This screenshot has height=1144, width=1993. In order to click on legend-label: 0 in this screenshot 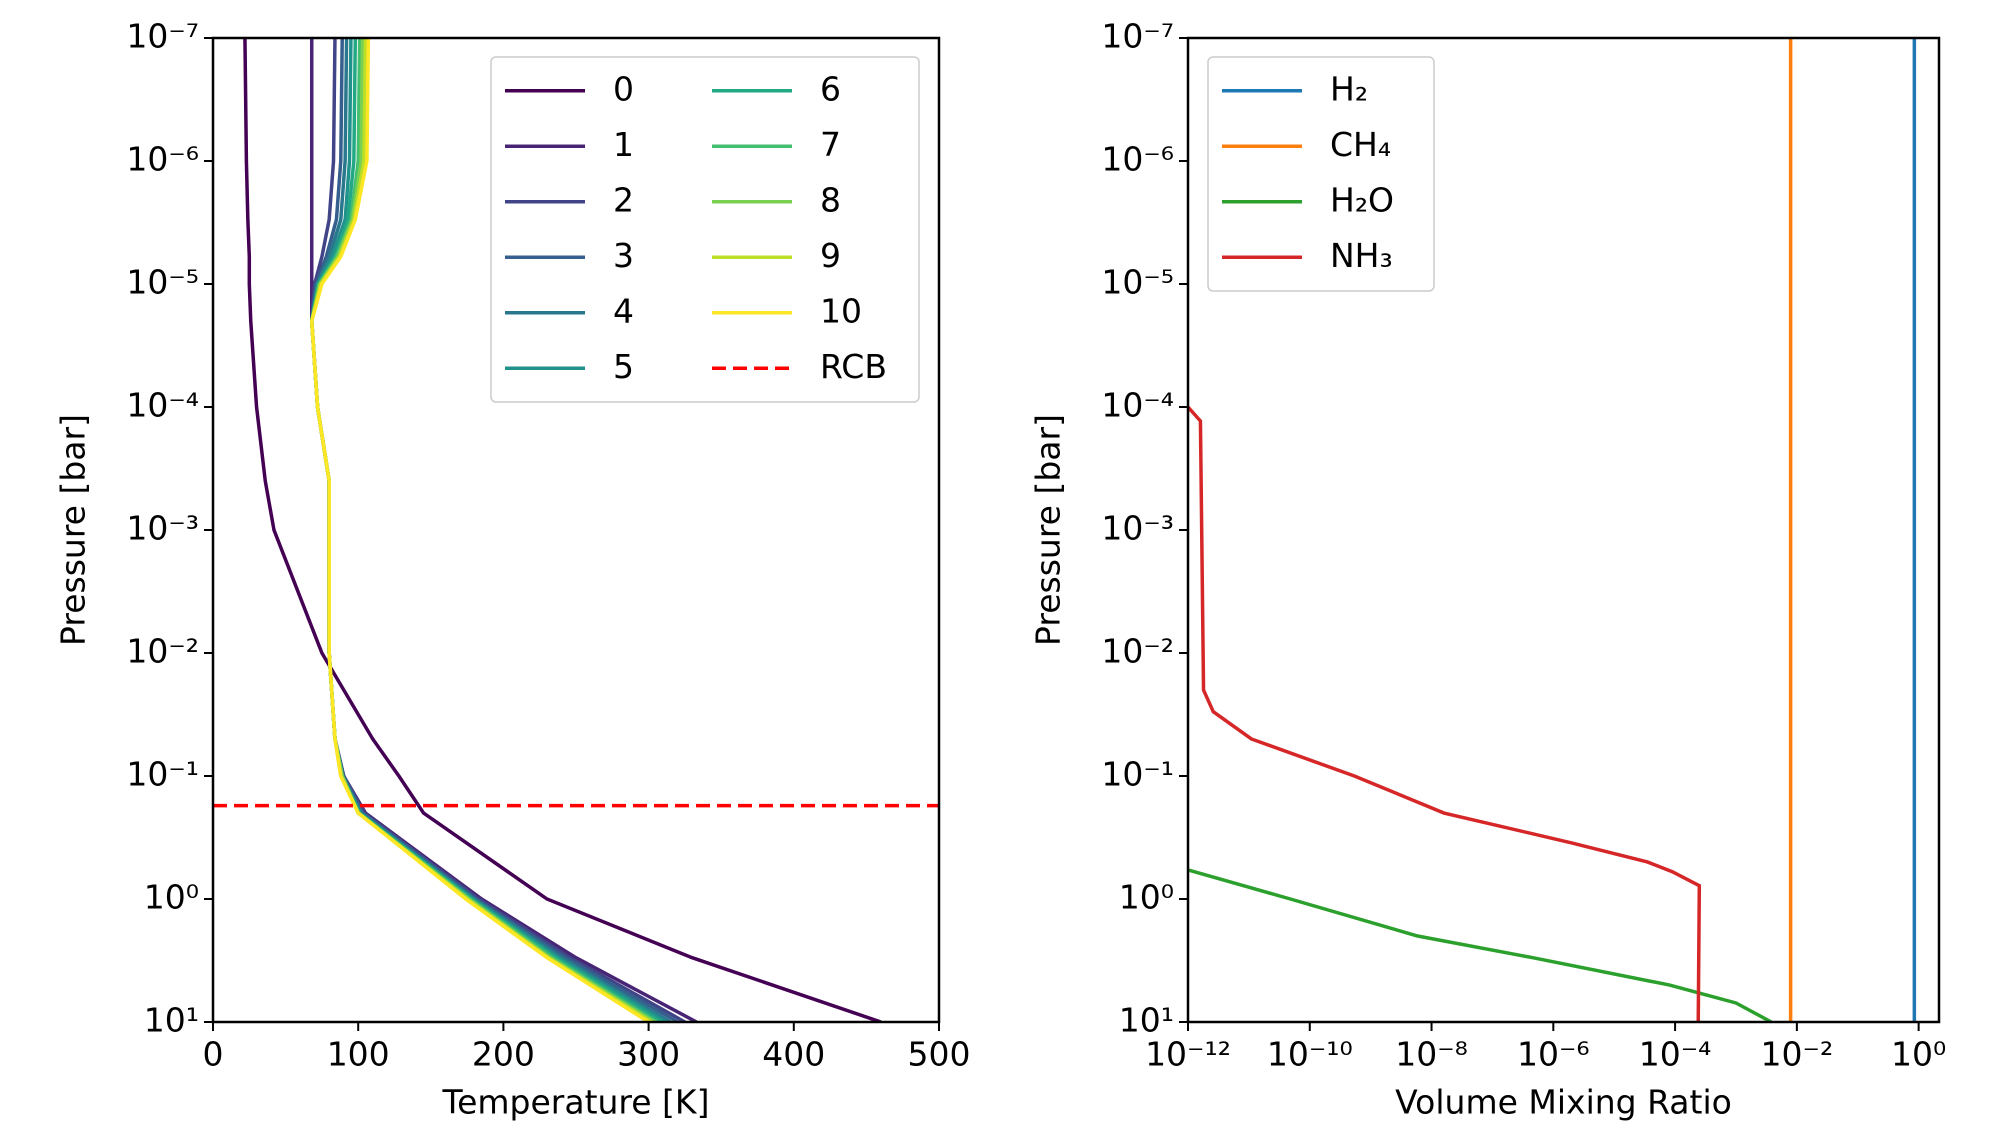, I will do `click(623, 88)`.